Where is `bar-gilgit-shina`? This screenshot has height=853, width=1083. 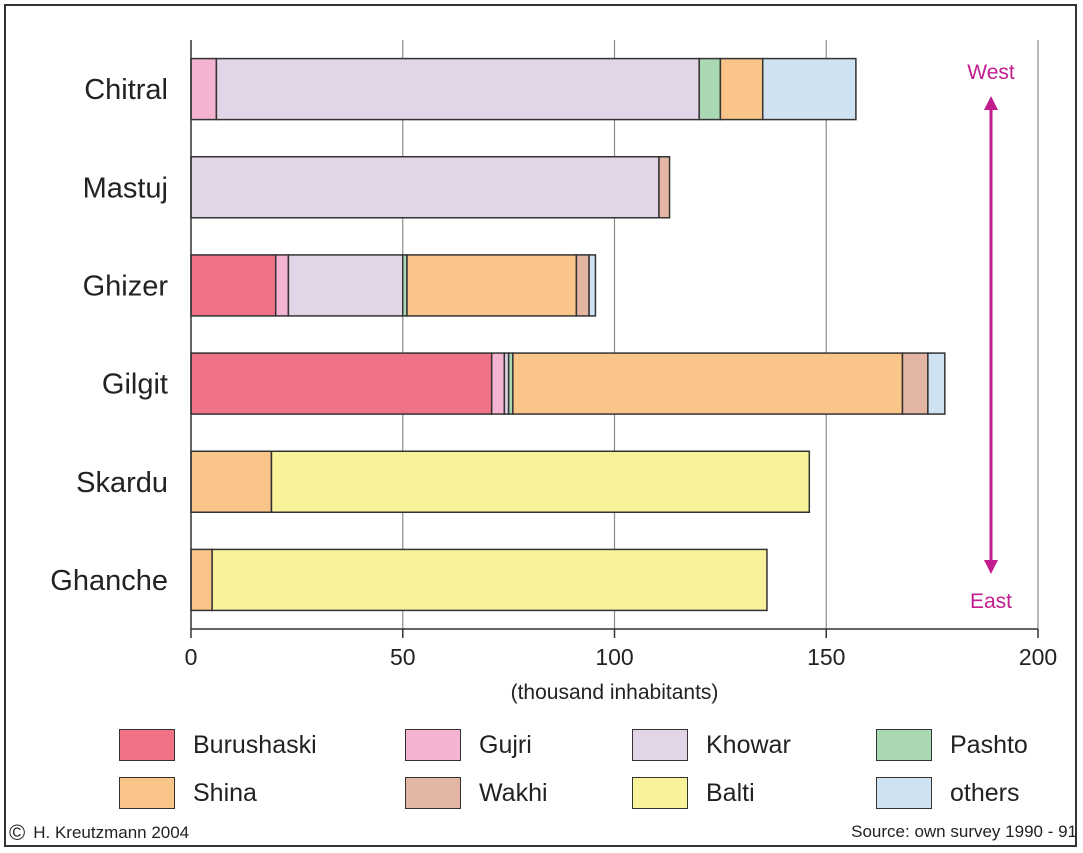 bar-gilgit-shina is located at coordinates (708, 383).